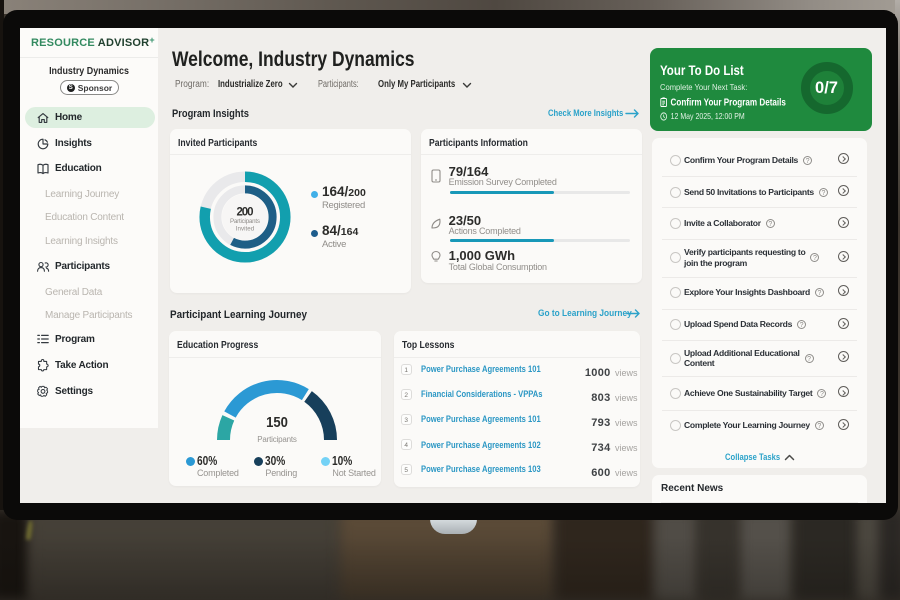 Image resolution: width=900 pixels, height=600 pixels. I want to click on svg-text: 200, so click(244, 212).